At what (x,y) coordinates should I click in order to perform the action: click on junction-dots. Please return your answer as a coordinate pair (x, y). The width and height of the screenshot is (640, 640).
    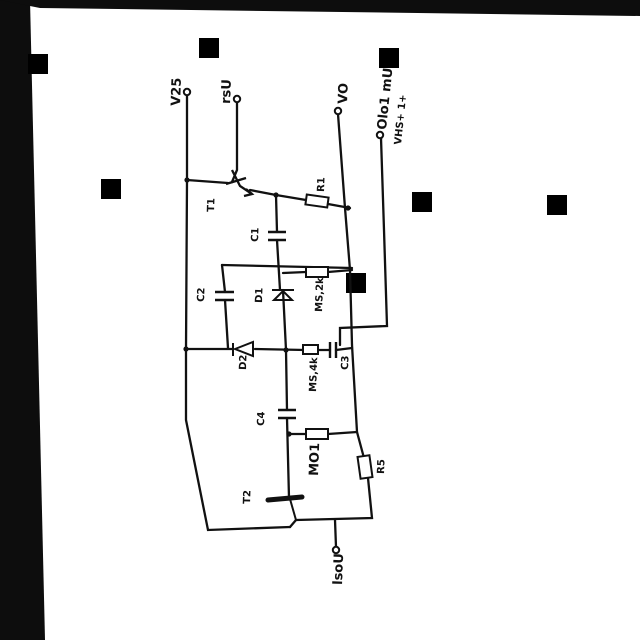
    Looking at the image, I should click on (267, 307).